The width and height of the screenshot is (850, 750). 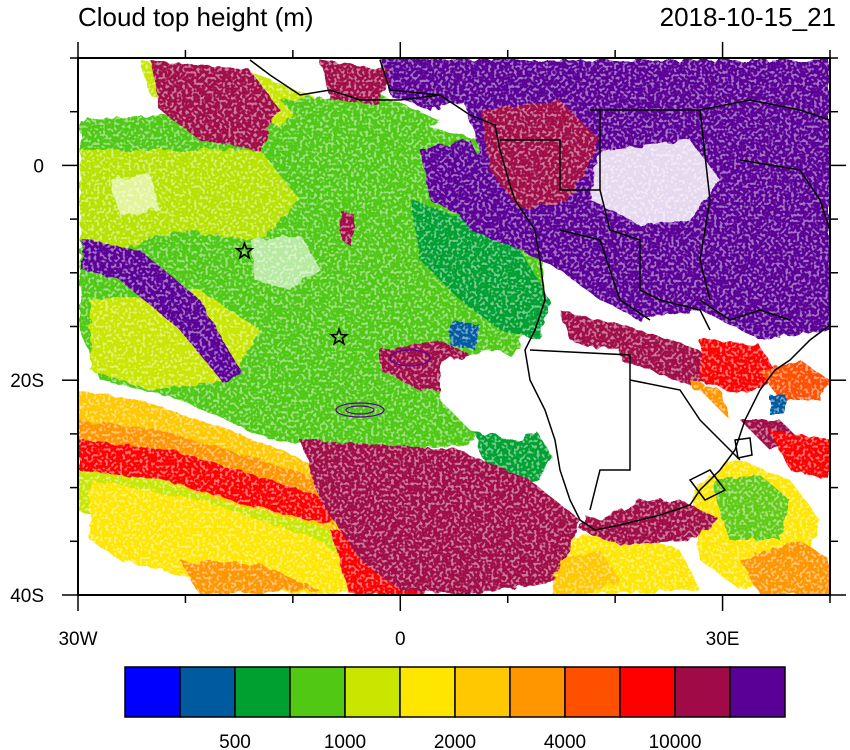 What do you see at coordinates (675, 741) in the screenshot?
I see `colorbar-label: 10000` at bounding box center [675, 741].